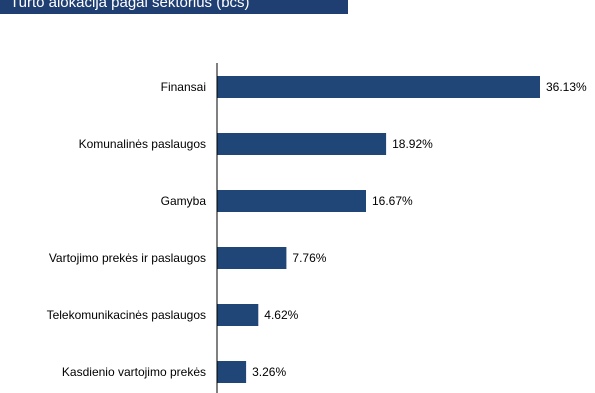 This screenshot has width=595, height=393. What do you see at coordinates (269, 372) in the screenshot?
I see `value-label: 3.26%` at bounding box center [269, 372].